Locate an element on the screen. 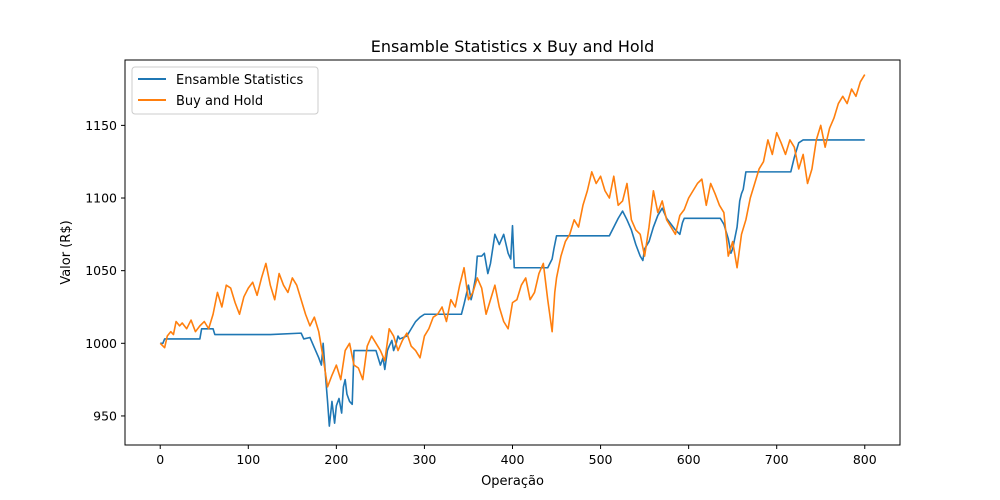 This screenshot has width=1000, height=500. y-tick-label: 1000 is located at coordinates (101, 343).